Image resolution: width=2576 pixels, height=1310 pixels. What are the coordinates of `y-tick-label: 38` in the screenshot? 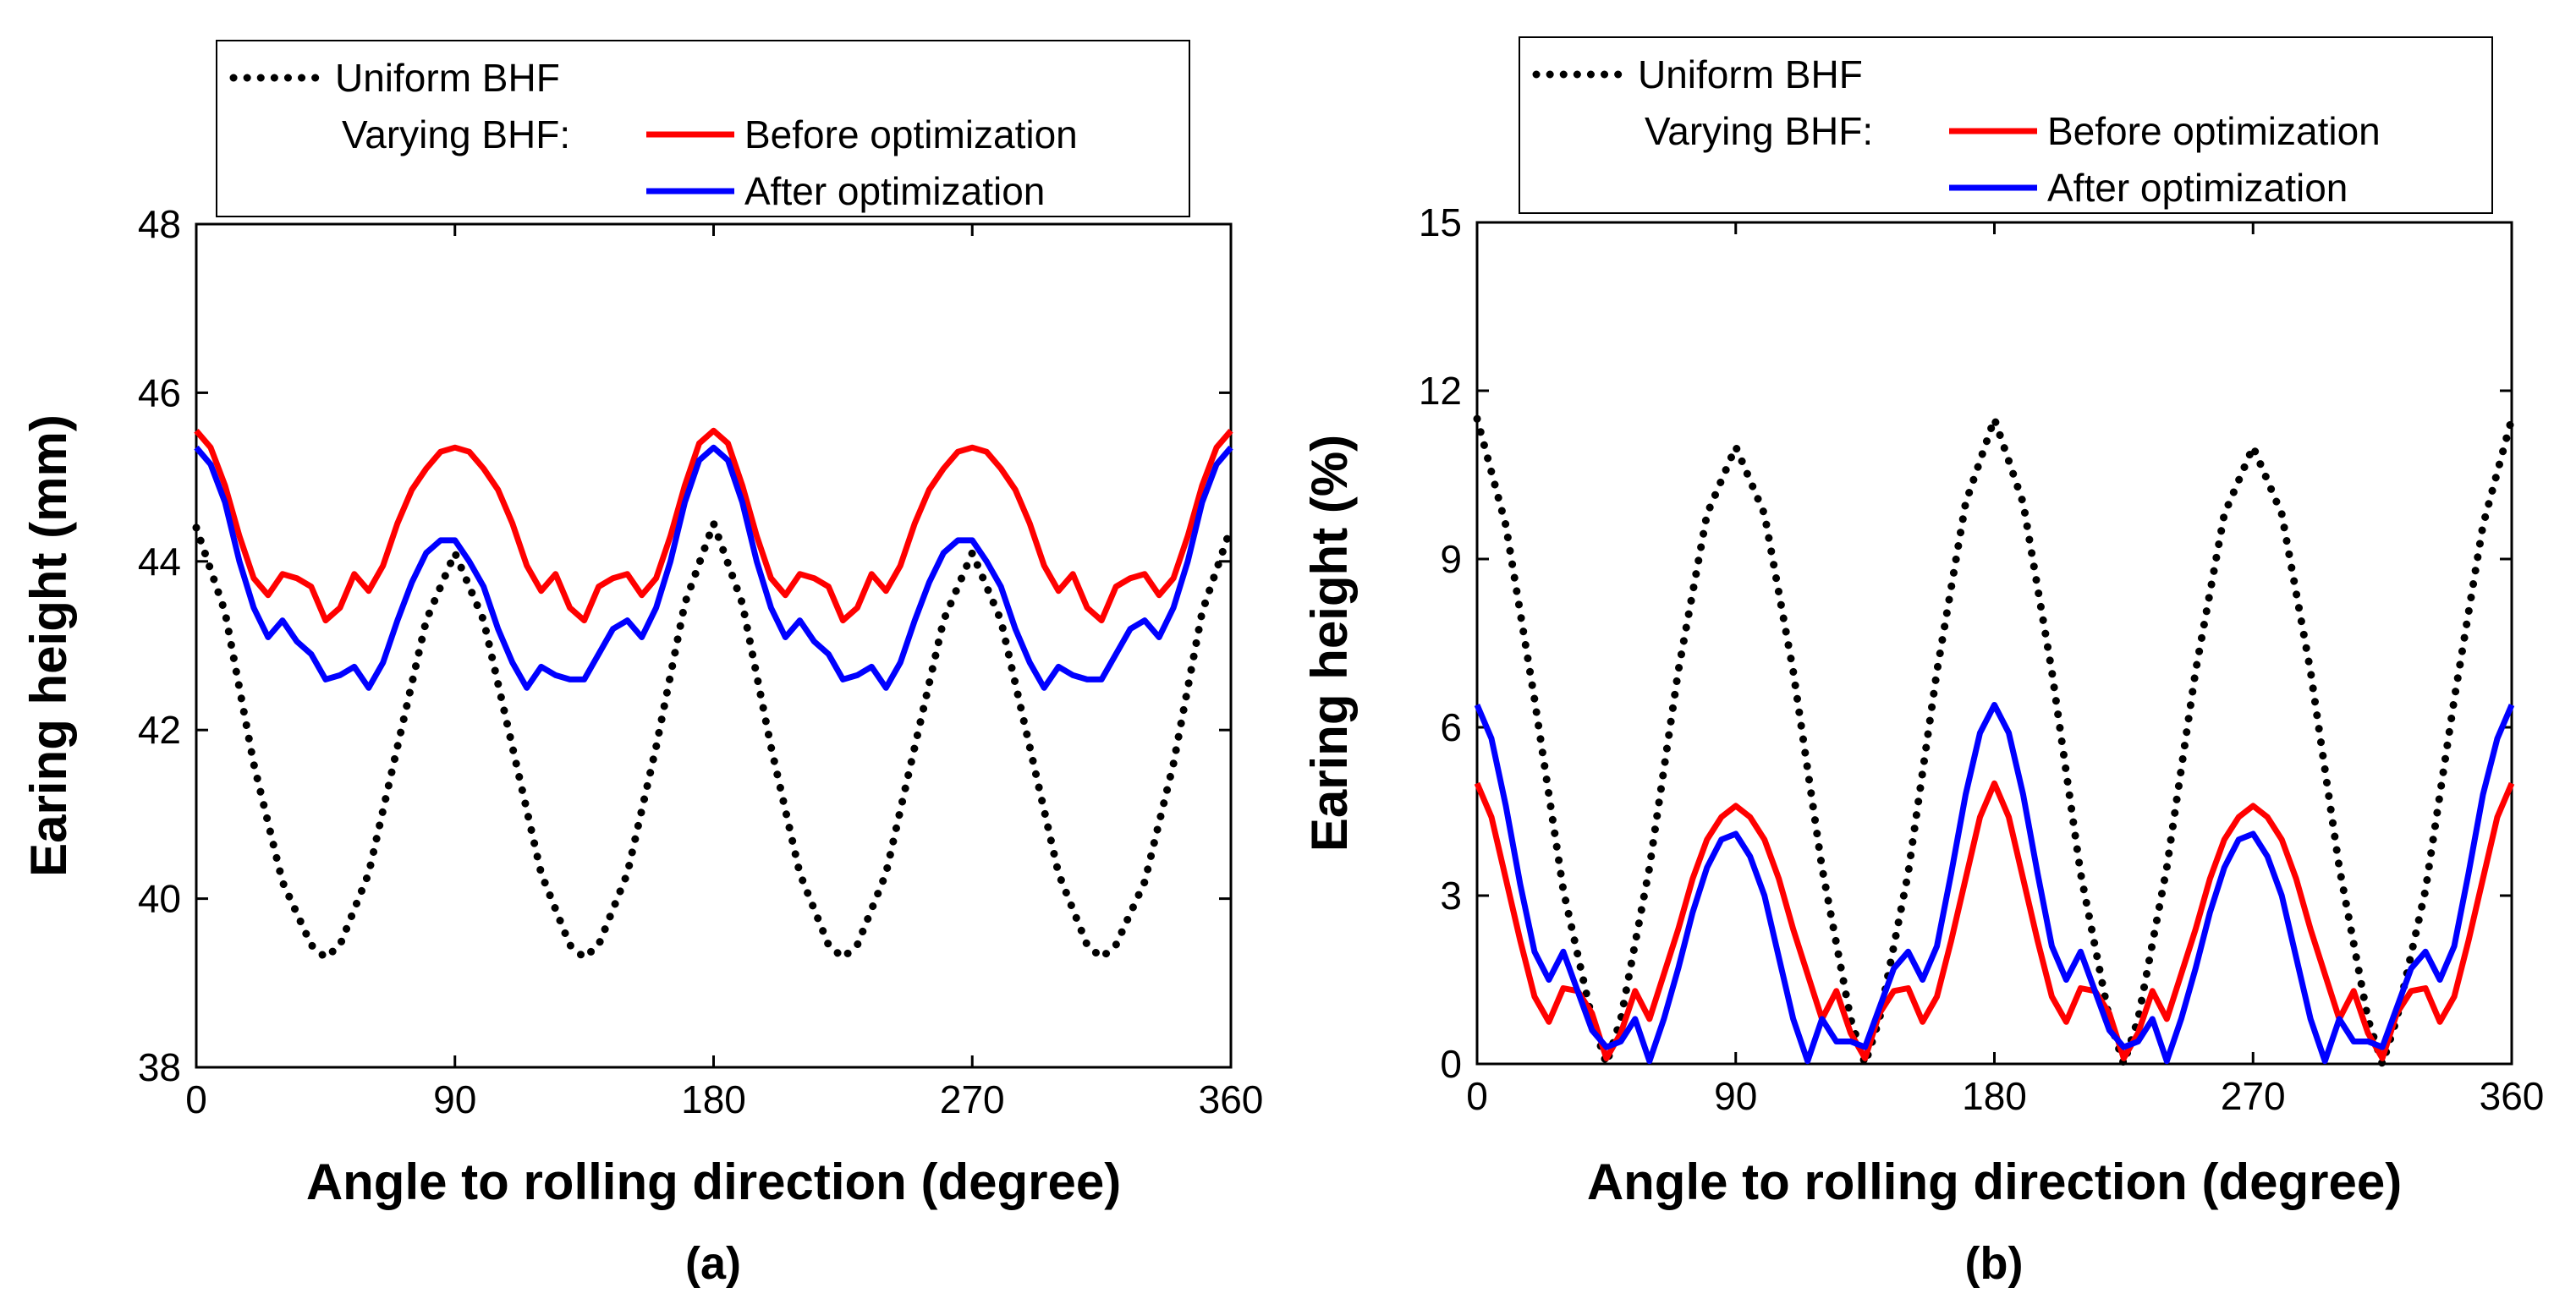 It's located at (159, 1067).